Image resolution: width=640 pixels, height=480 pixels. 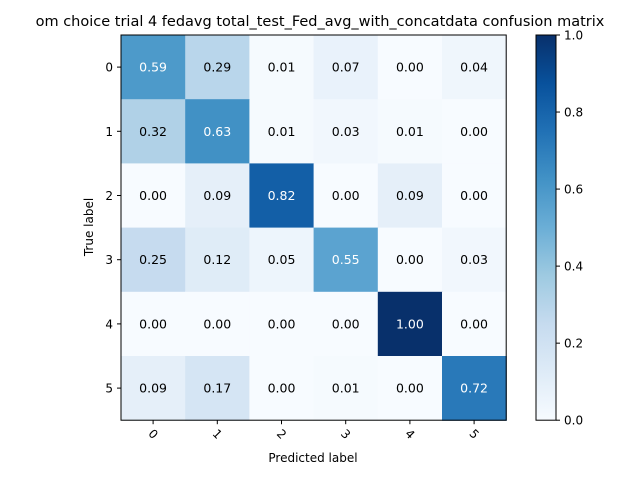 I want to click on cell-value-0-1: 0.29, so click(x=217, y=67).